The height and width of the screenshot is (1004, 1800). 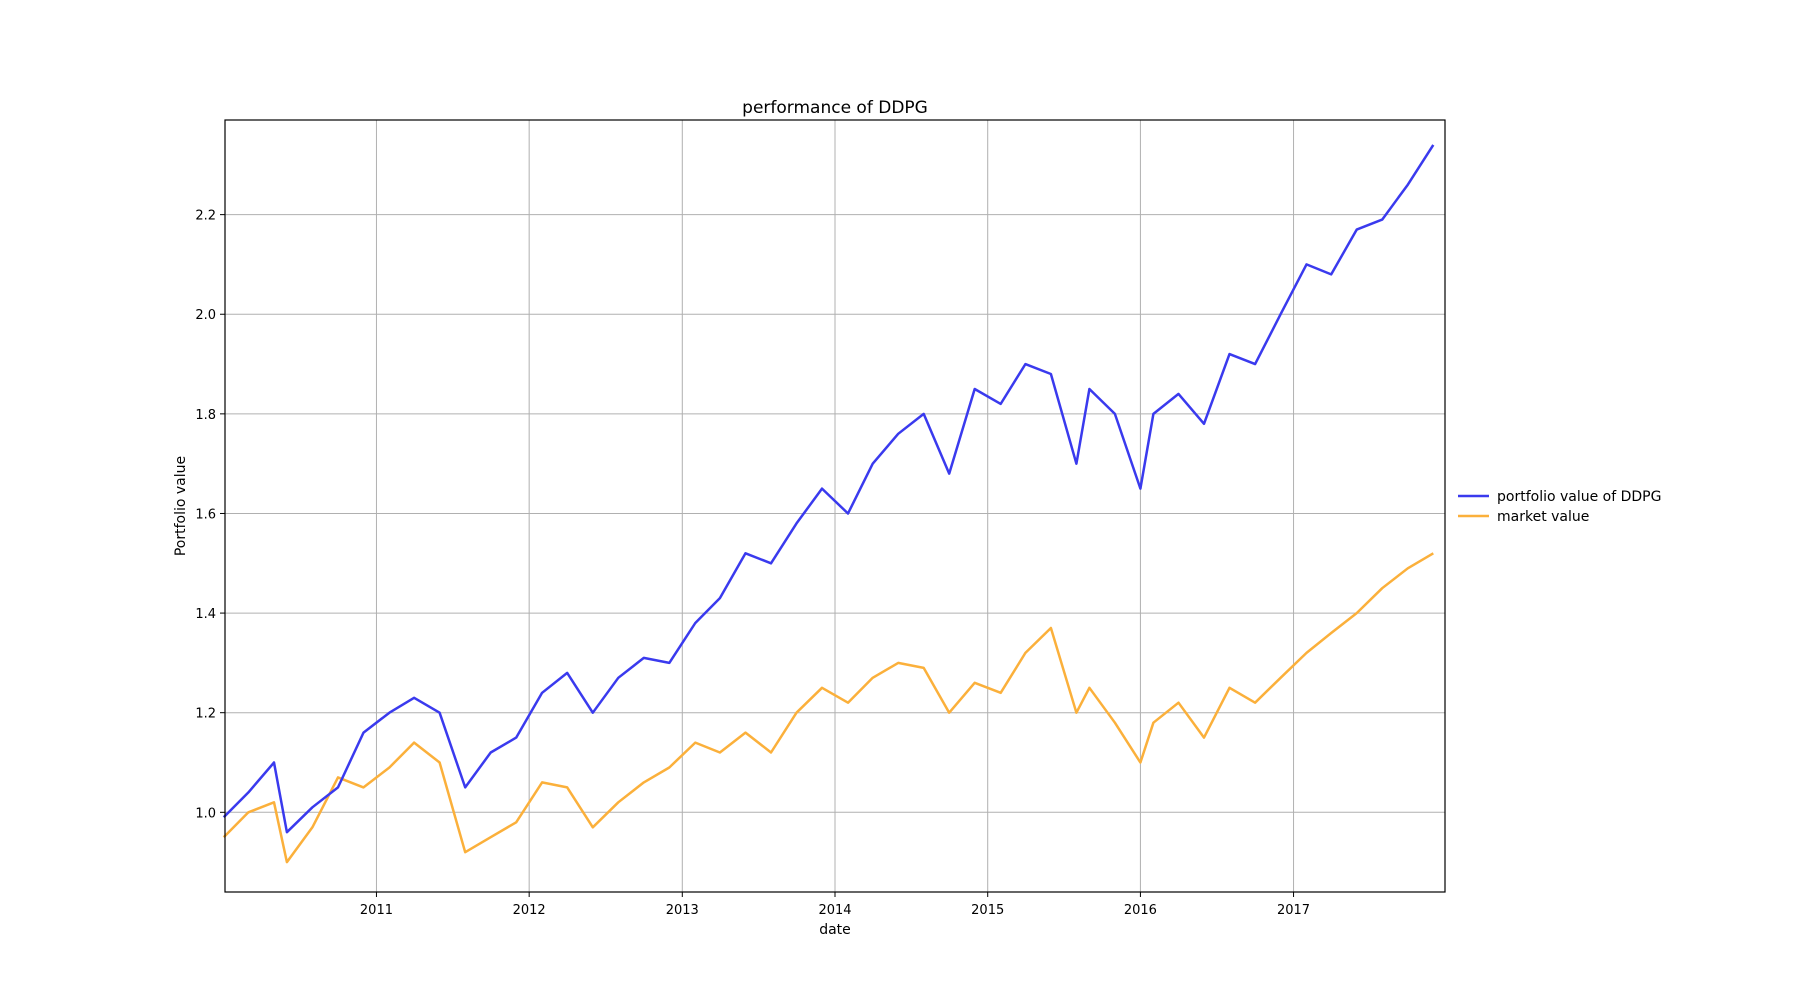 I want to click on x-tick-label: 2017, so click(x=1293, y=910).